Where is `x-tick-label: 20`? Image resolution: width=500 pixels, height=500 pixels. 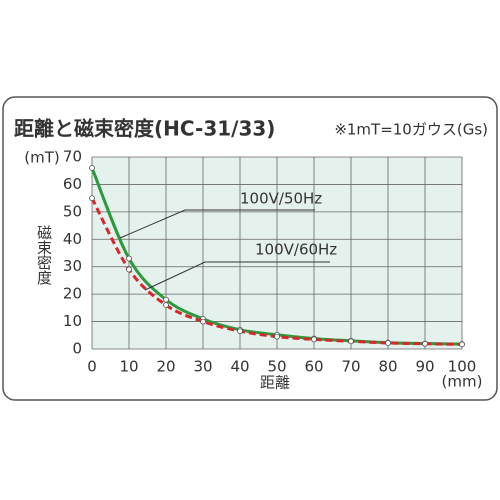 x-tick-label: 20 is located at coordinates (165, 367).